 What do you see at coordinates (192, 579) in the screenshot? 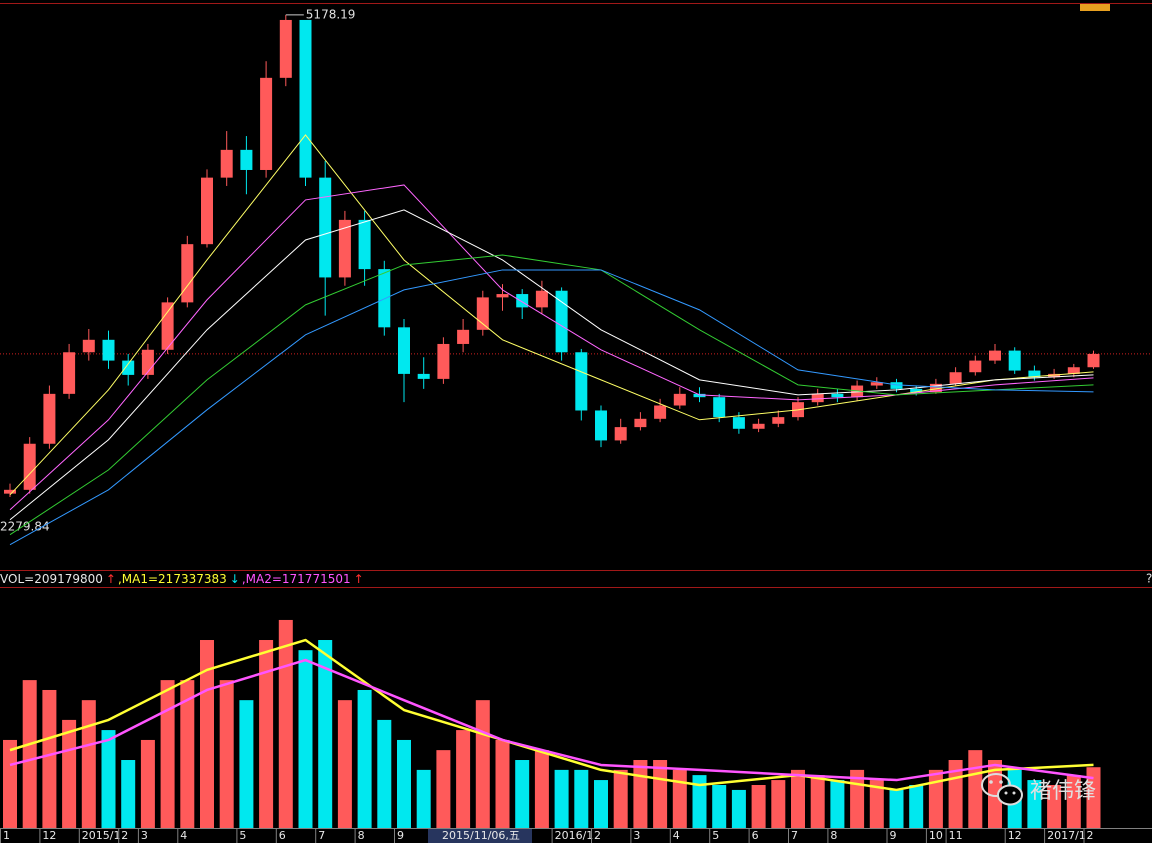
I see `ma1-value: 217337383` at bounding box center [192, 579].